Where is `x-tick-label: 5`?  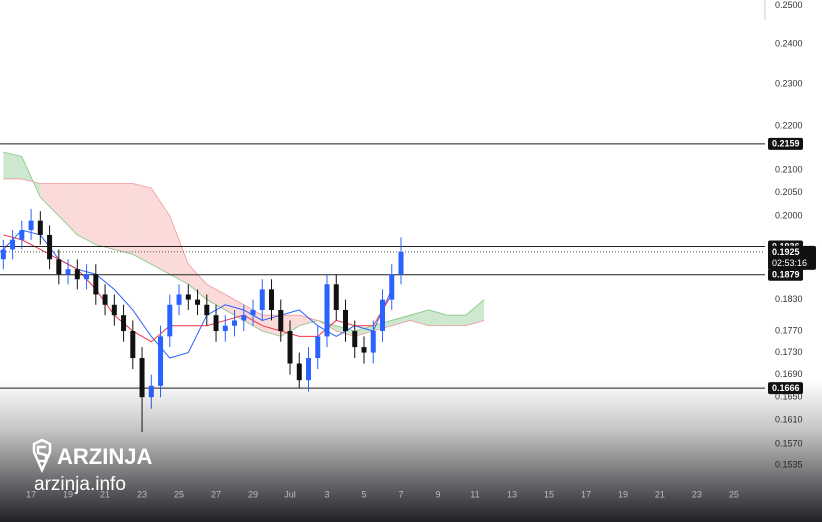
x-tick-label: 5 is located at coordinates (363, 494).